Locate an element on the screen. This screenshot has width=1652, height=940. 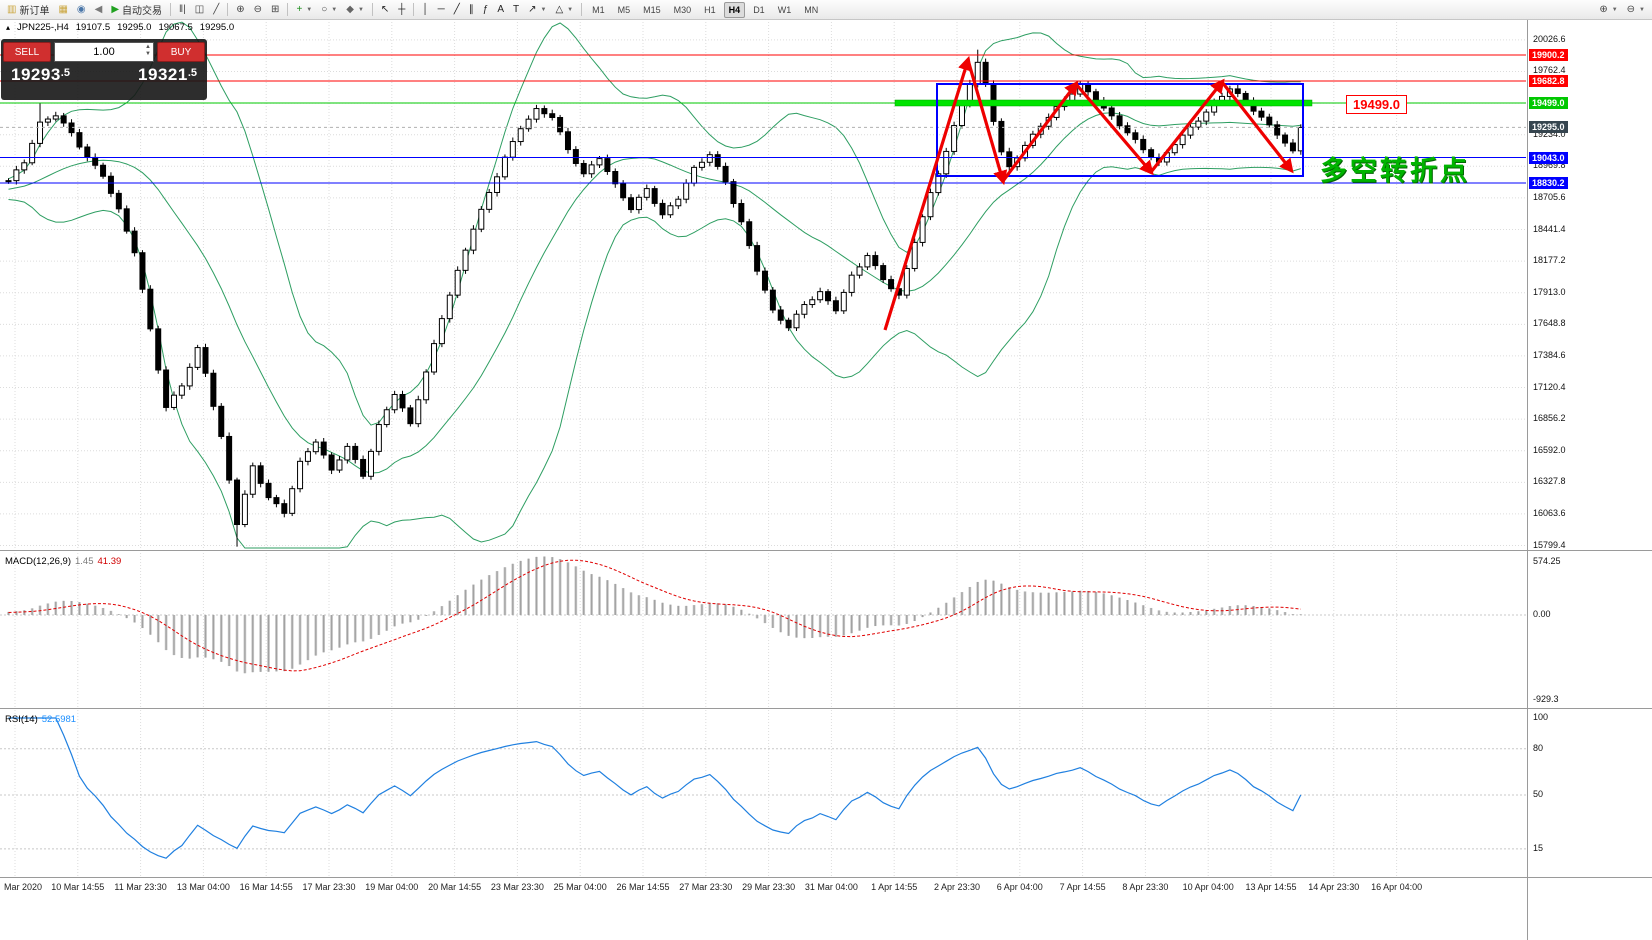
timeframe-m15: M15 is located at coordinates (652, 9).